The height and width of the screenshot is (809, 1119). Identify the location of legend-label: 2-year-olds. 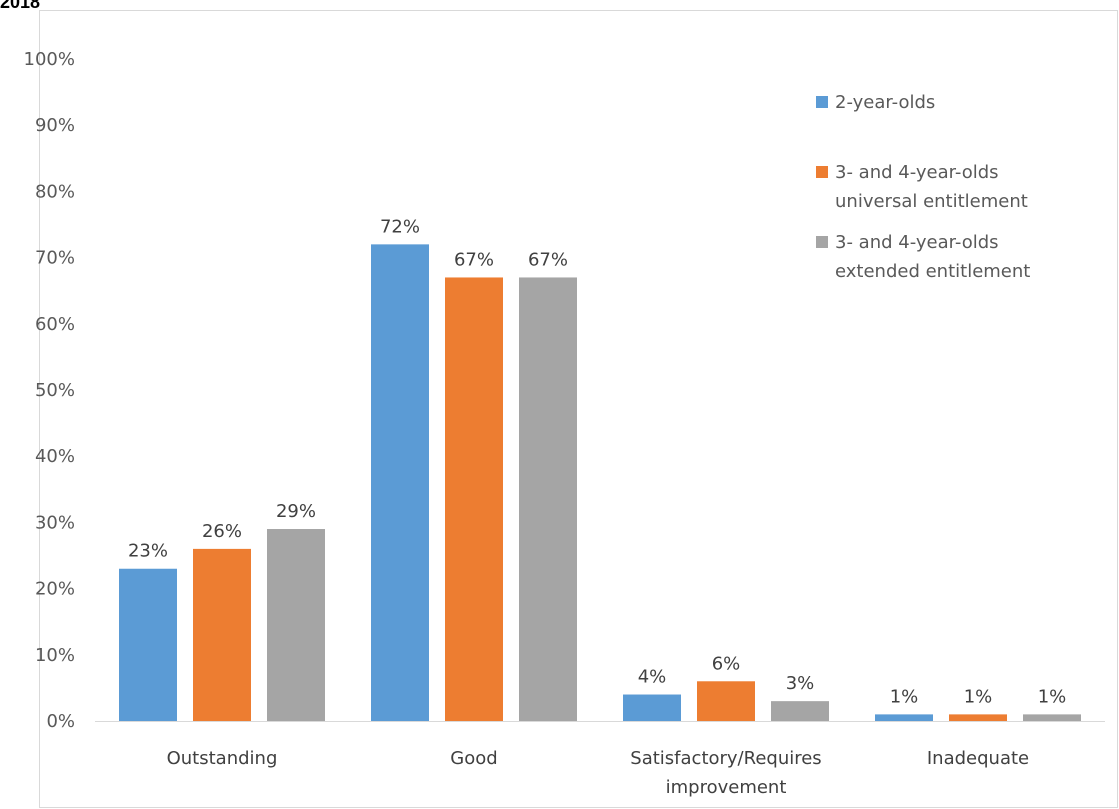
(885, 102).